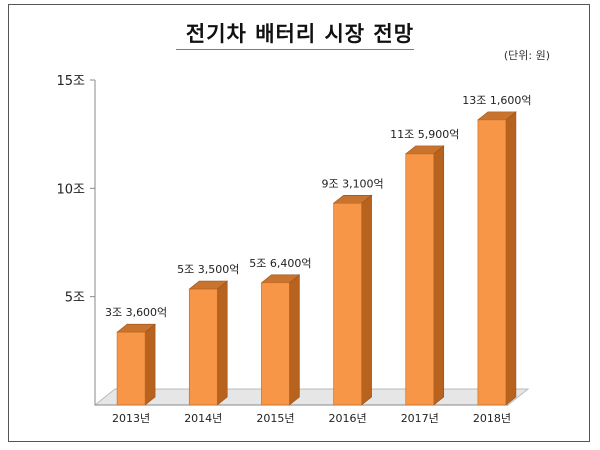 This screenshot has width=600, height=450. Describe the element at coordinates (75, 298) in the screenshot. I see `y-tick-label: 5조` at that location.